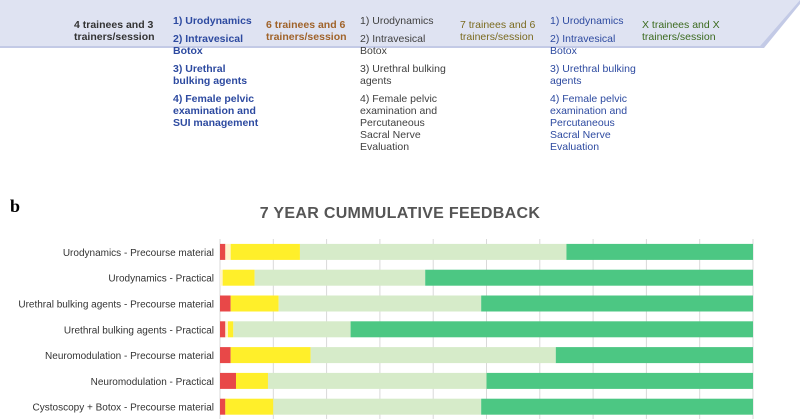 This screenshot has width=800, height=419. What do you see at coordinates (152, 382) in the screenshot?
I see `category-label: Neuromodulation - Practical` at bounding box center [152, 382].